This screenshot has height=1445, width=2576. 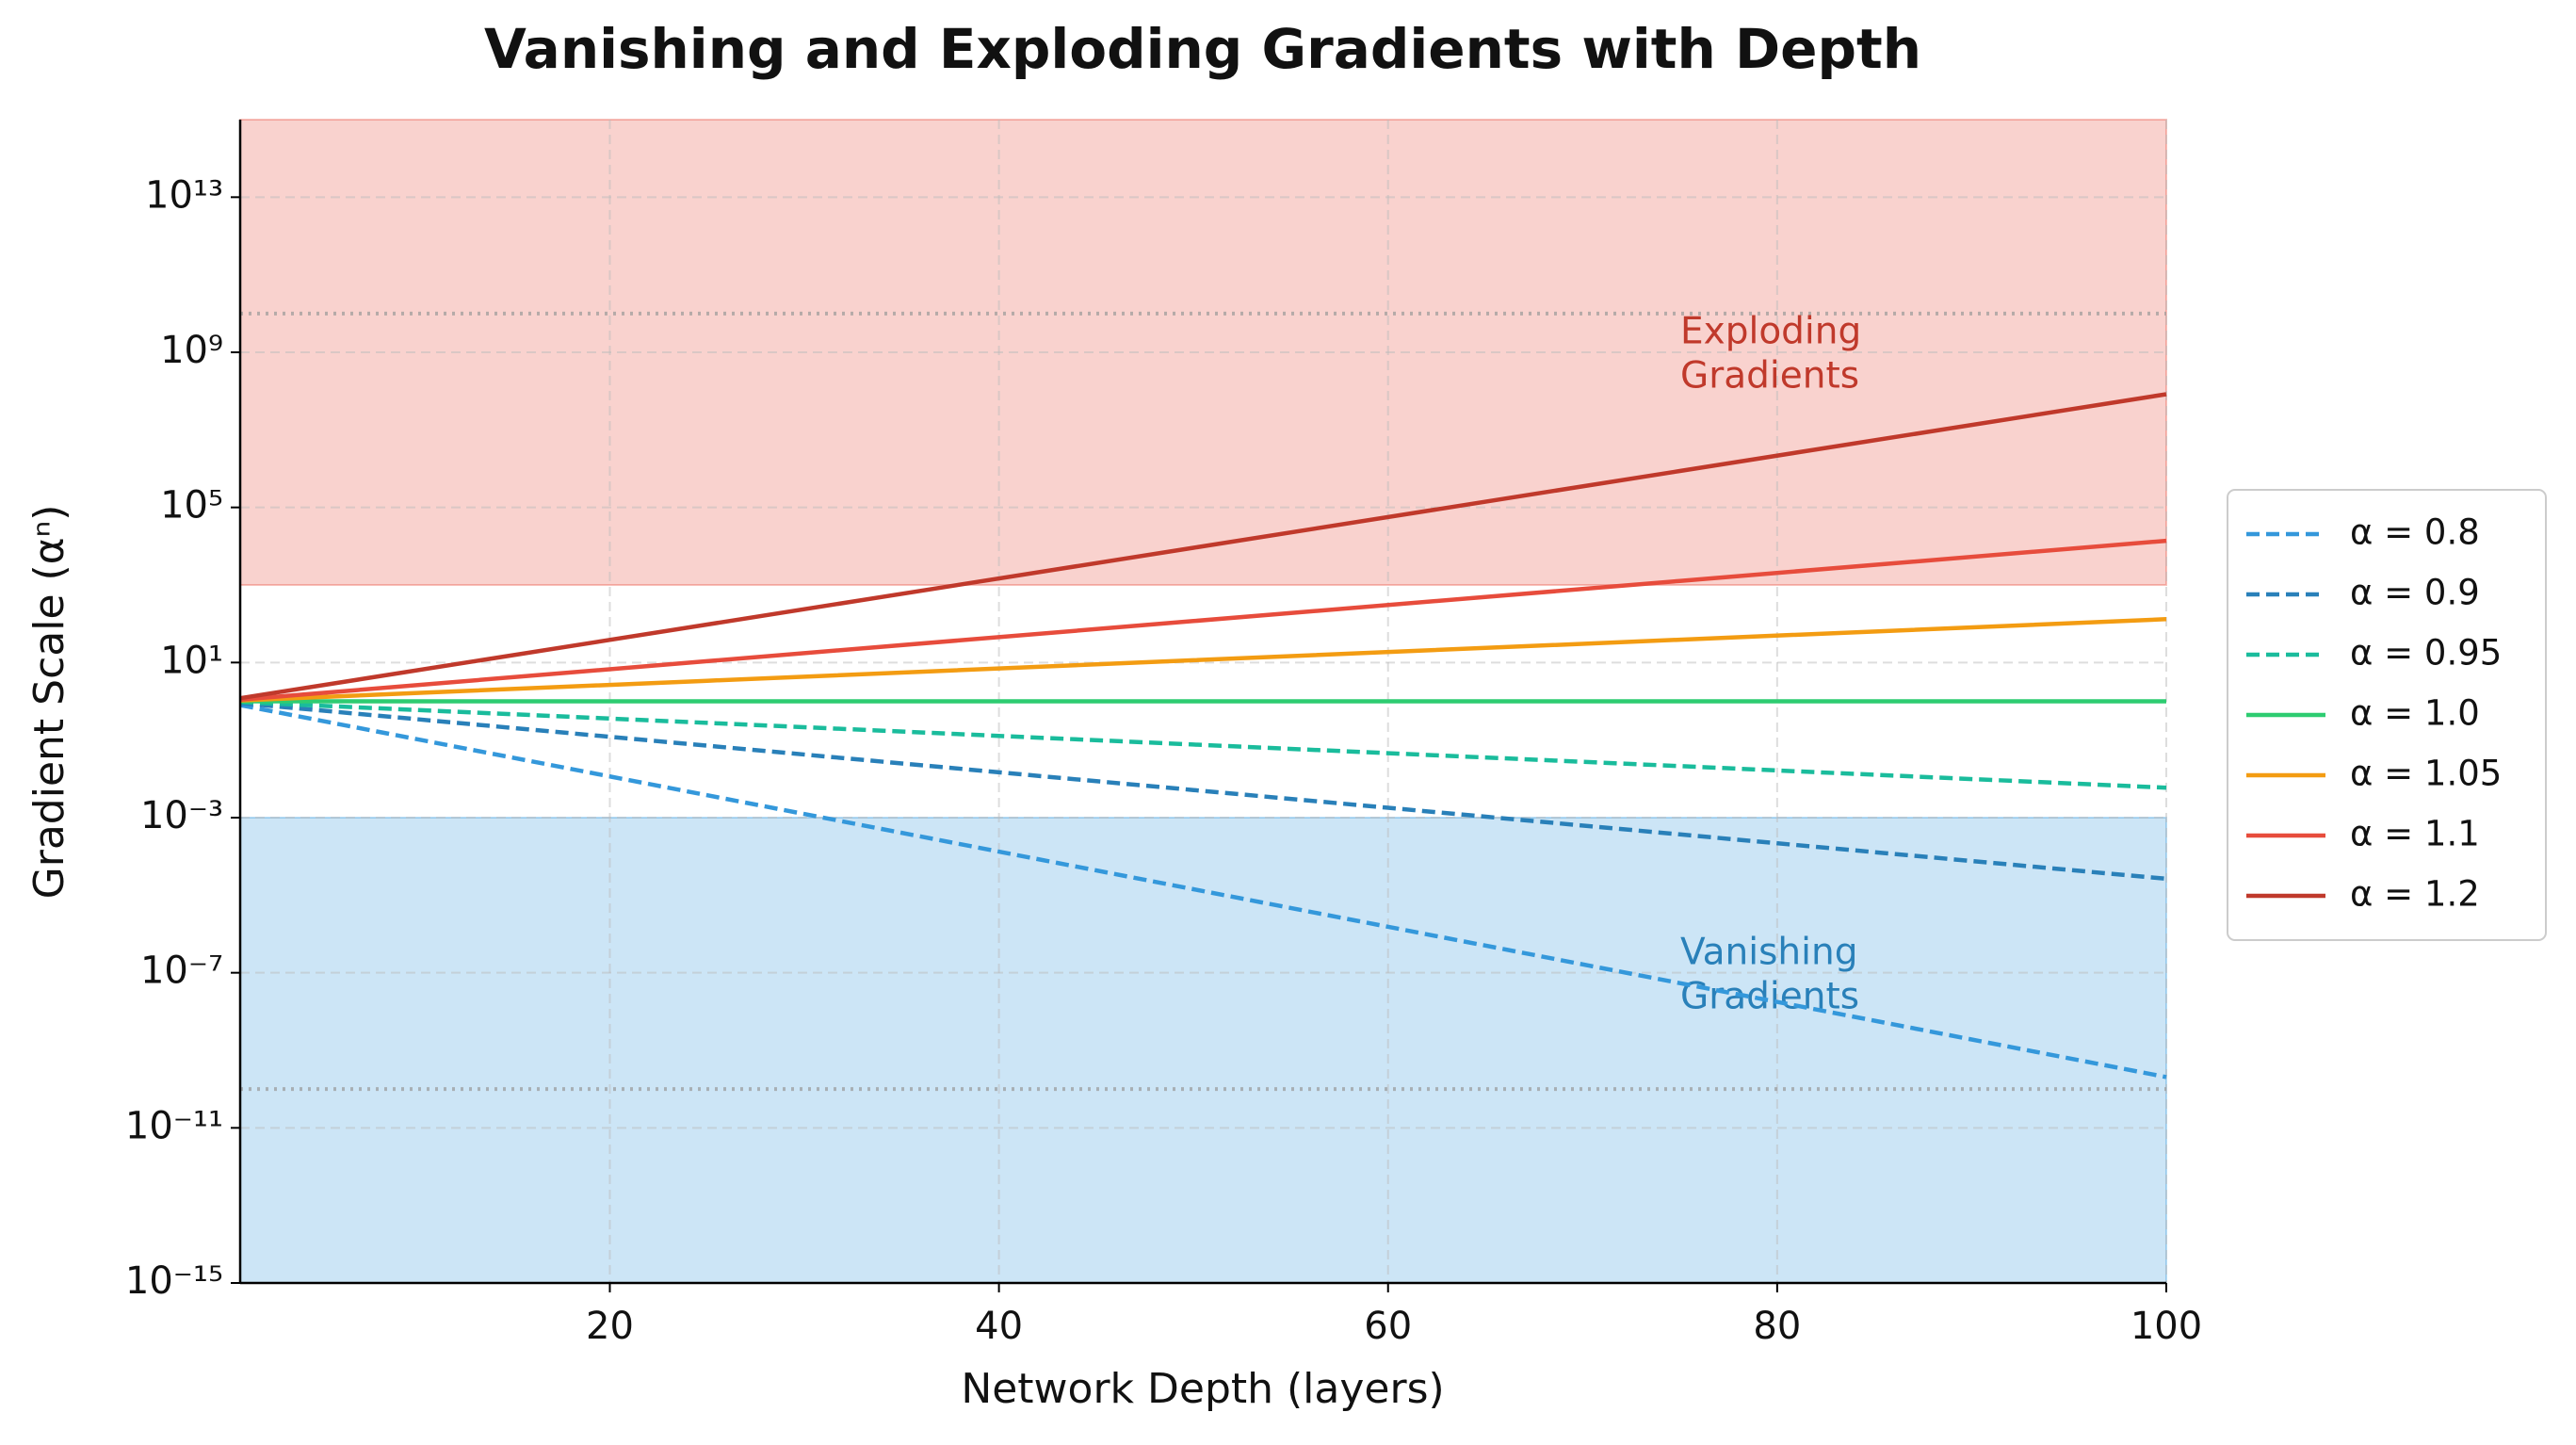 I want to click on legend-label: α = 0.8, so click(x=2415, y=532).